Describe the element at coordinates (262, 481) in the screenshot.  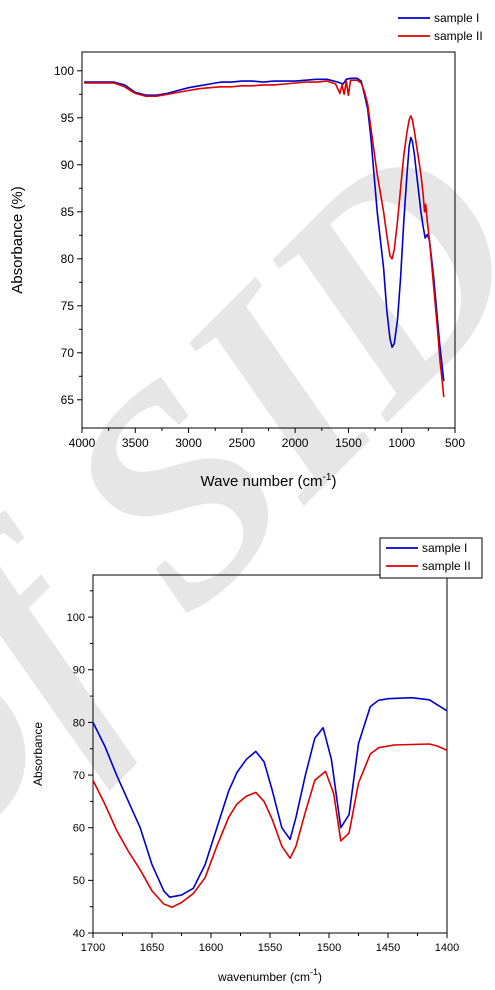
I see `x-axis-title-main: Wave number (cm` at that location.